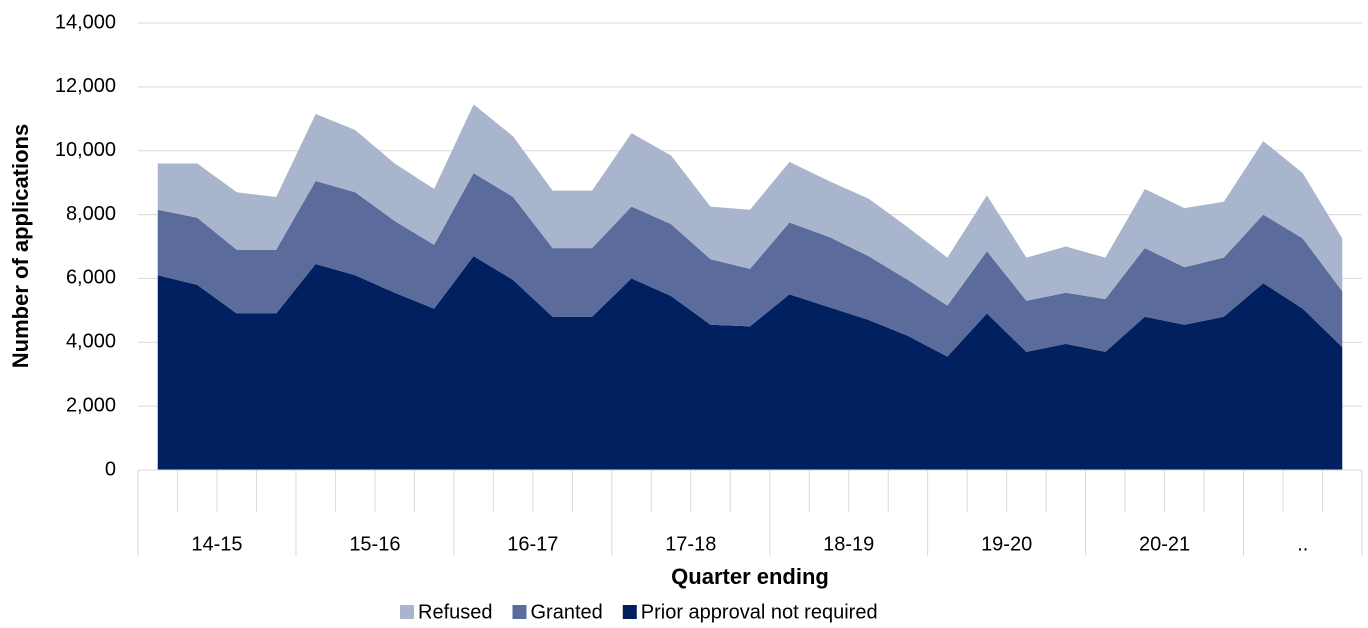 The width and height of the screenshot is (1368, 628). I want to click on x-axis-title: Quarter ending, so click(750, 576).